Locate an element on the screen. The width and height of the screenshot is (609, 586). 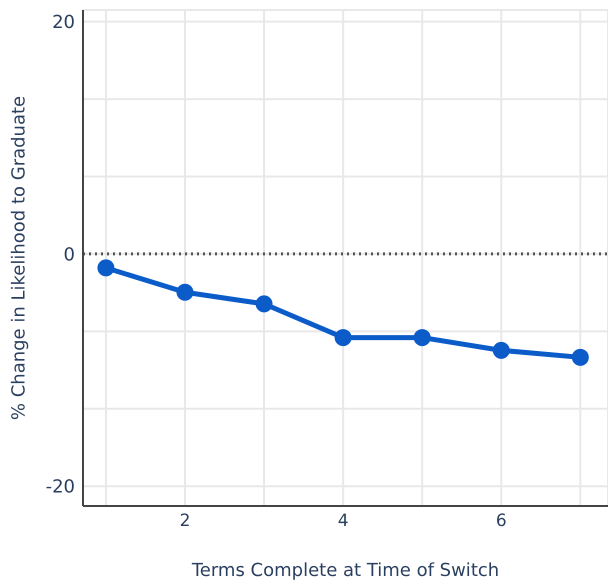
y-tick-label: 0 is located at coordinates (69, 255).